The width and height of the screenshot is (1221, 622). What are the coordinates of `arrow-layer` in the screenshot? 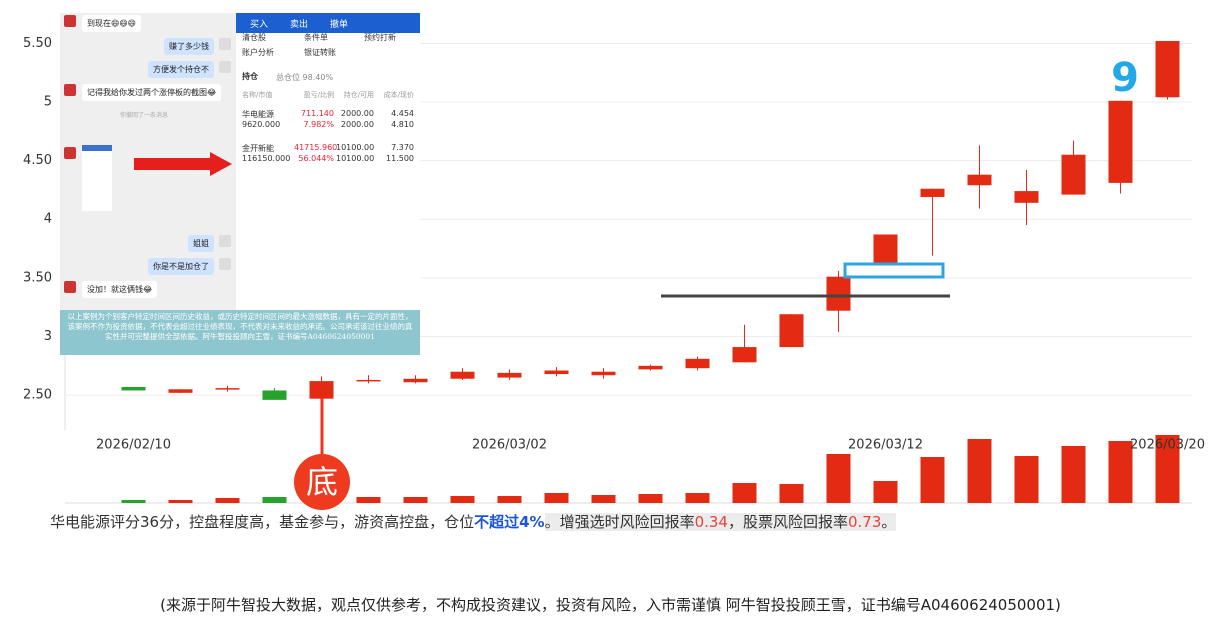 It's located at (183, 164).